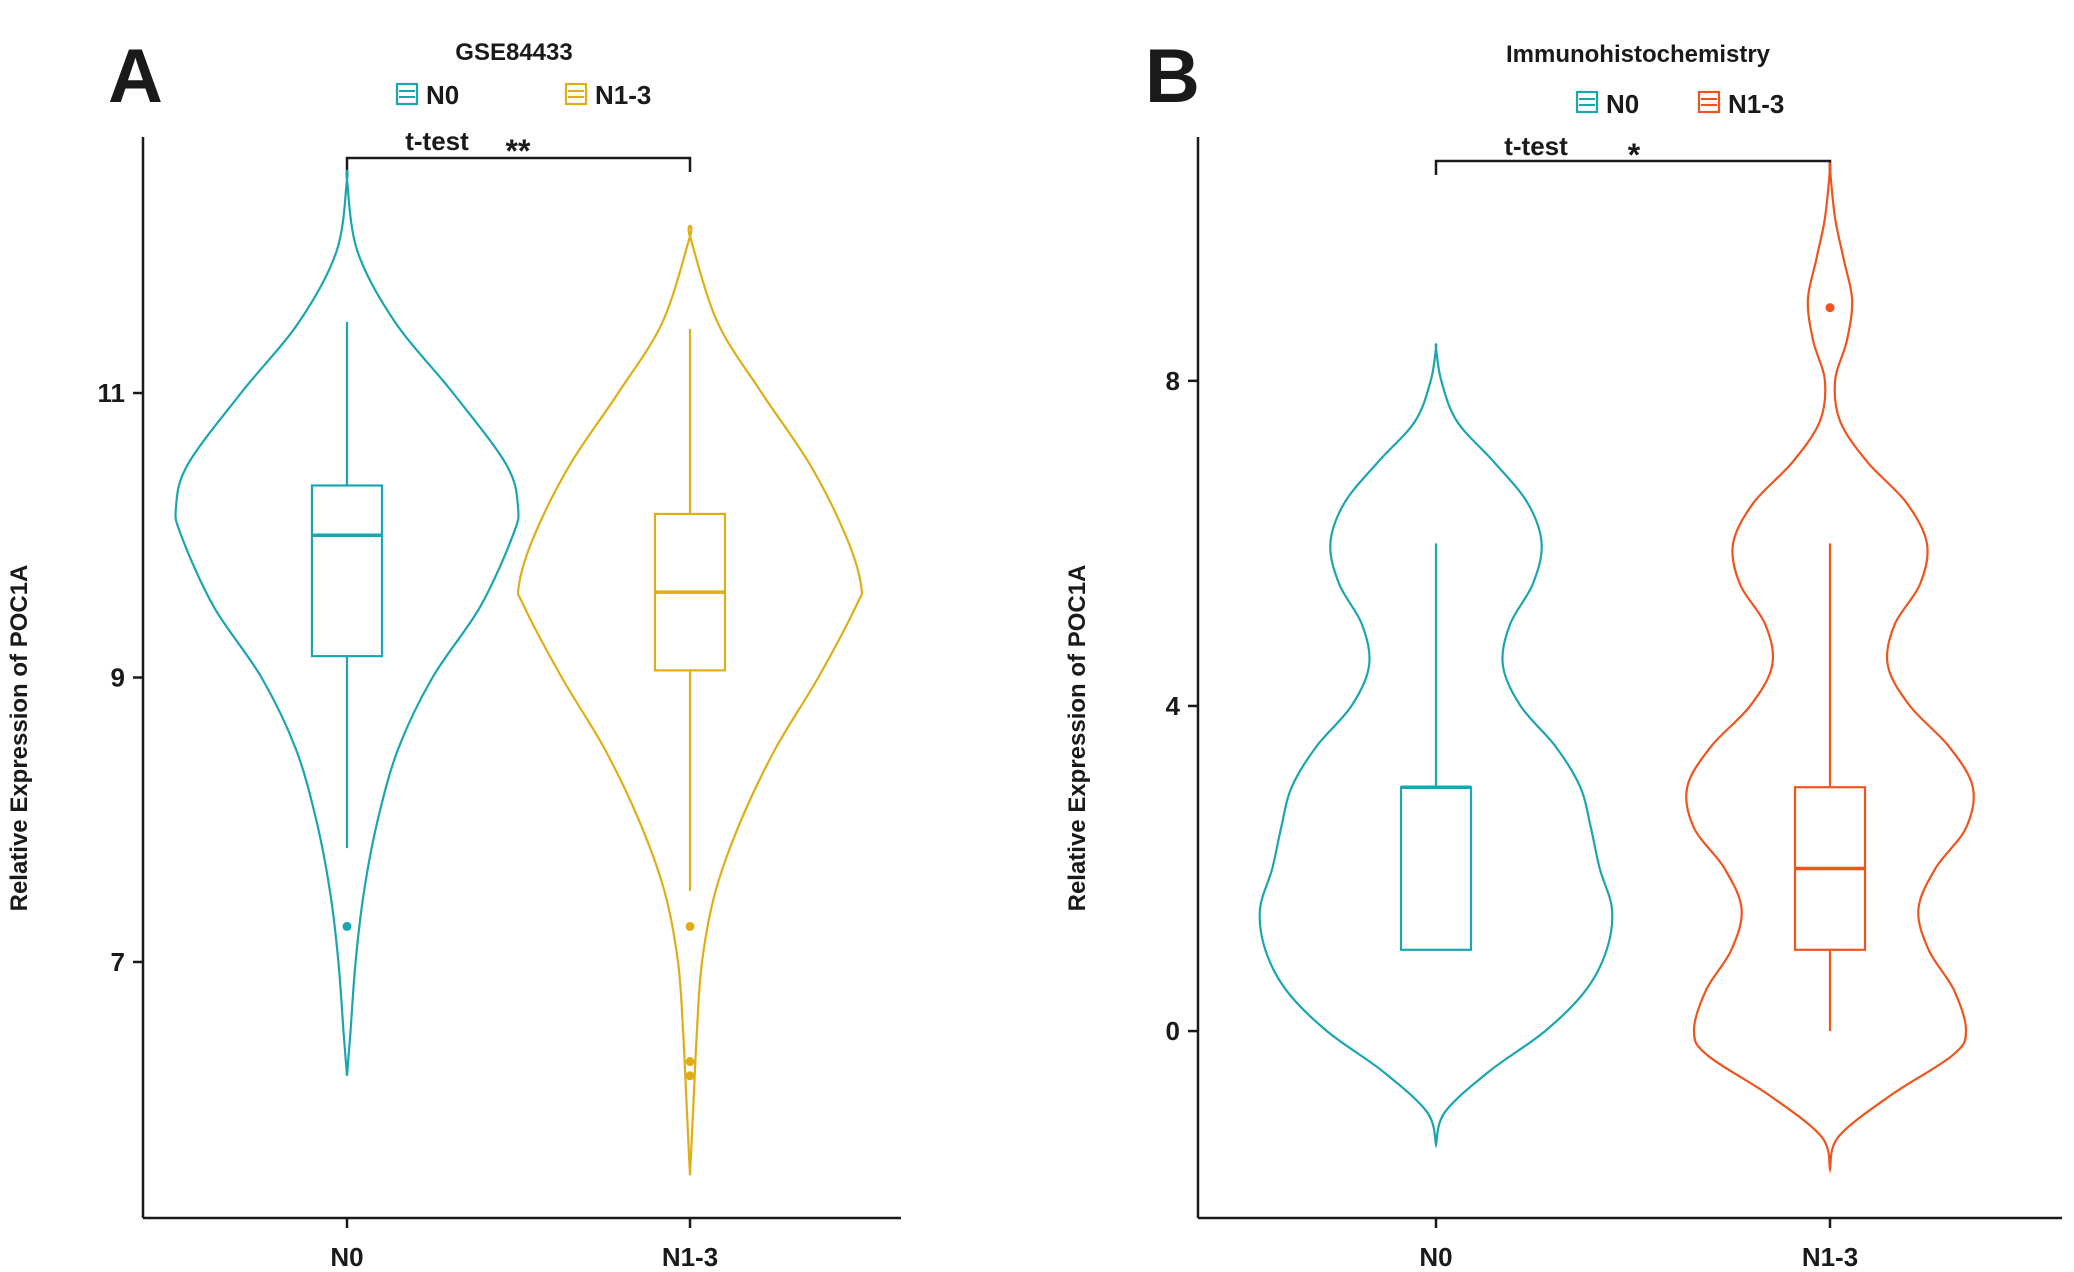 The width and height of the screenshot is (2074, 1272). What do you see at coordinates (118, 678) in the screenshot?
I see `y-tick-label: 9` at bounding box center [118, 678].